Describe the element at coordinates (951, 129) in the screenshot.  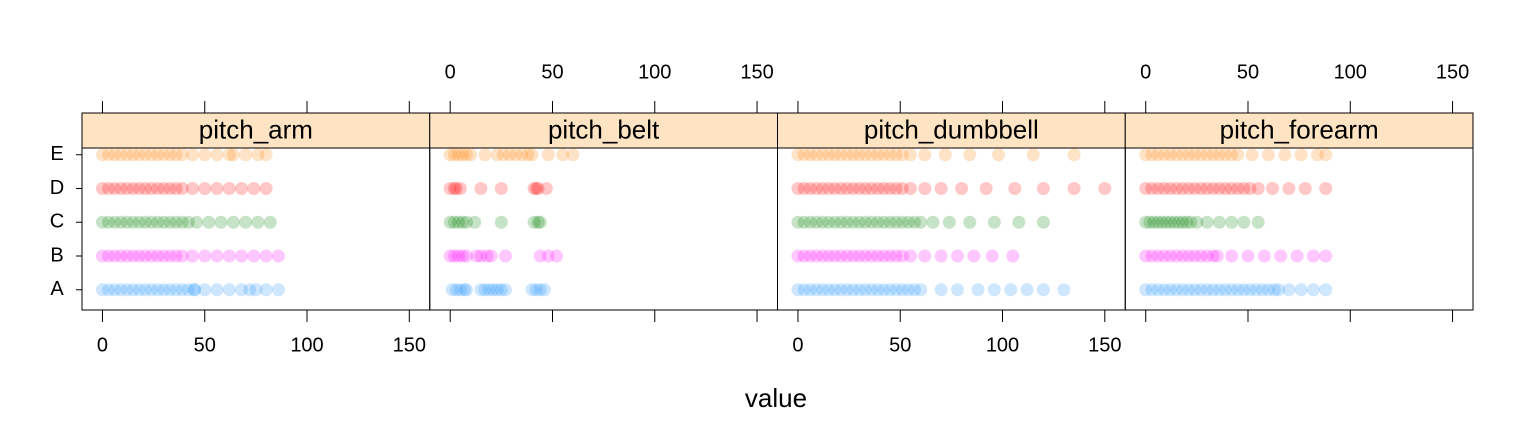
I see `panel-title: pitch_dumbbell` at that location.